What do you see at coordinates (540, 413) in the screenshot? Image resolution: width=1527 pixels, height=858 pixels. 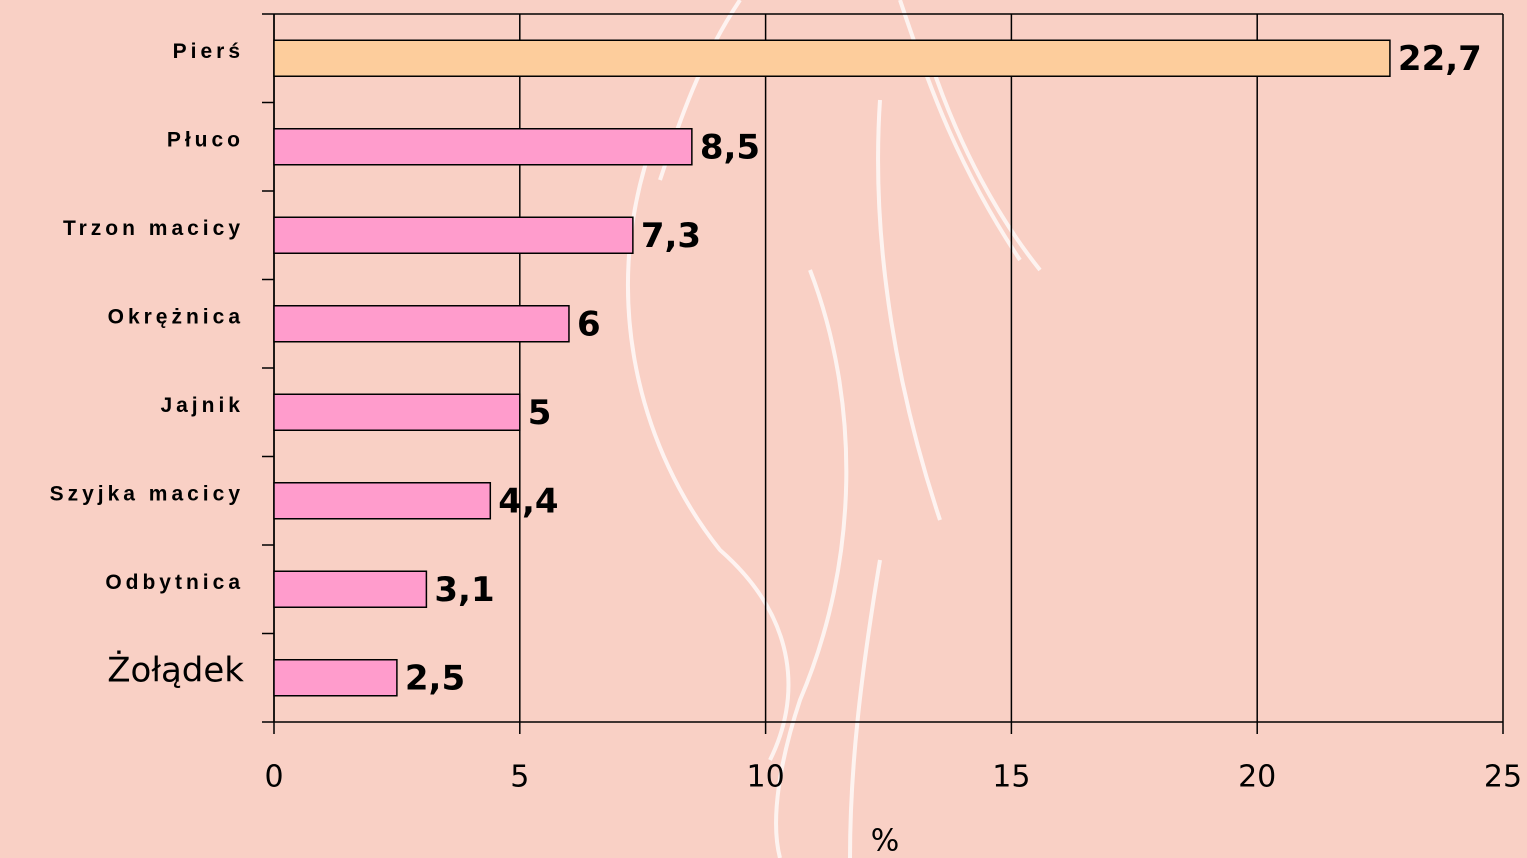 I see `value-label: 5` at bounding box center [540, 413].